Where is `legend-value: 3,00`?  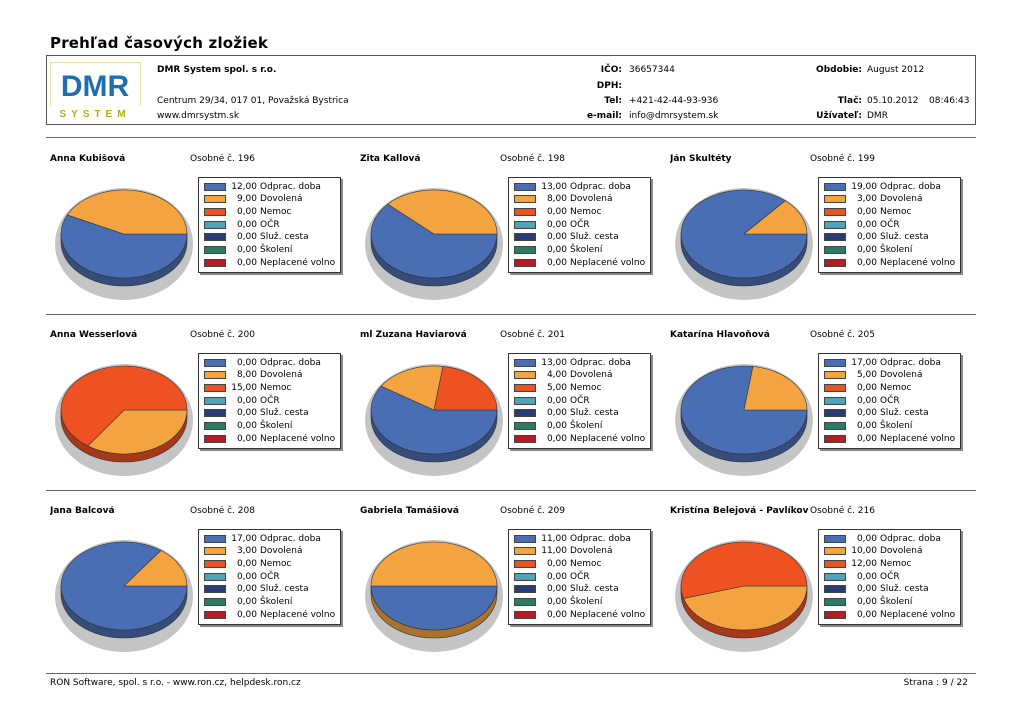
legend-value: 3,00 is located at coordinates (246, 551).